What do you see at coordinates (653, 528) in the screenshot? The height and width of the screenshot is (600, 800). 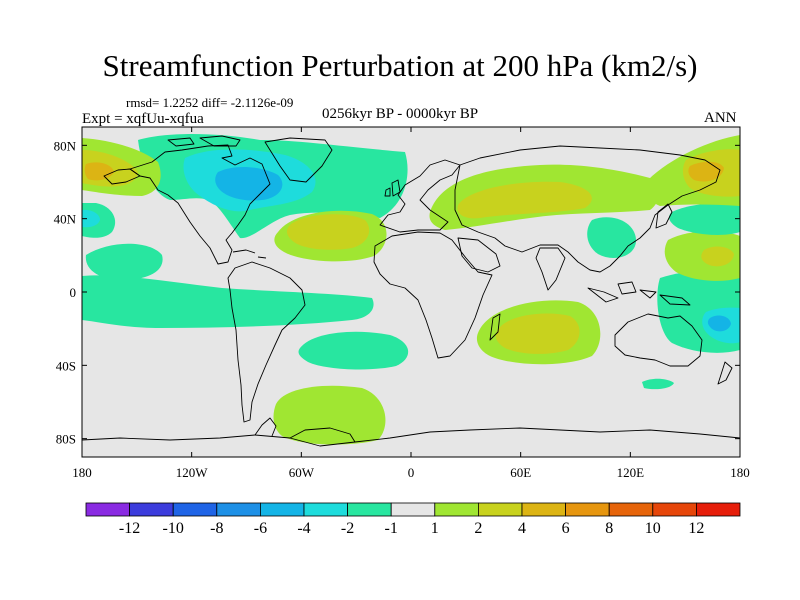 I see `colorbar-label: 10` at bounding box center [653, 528].